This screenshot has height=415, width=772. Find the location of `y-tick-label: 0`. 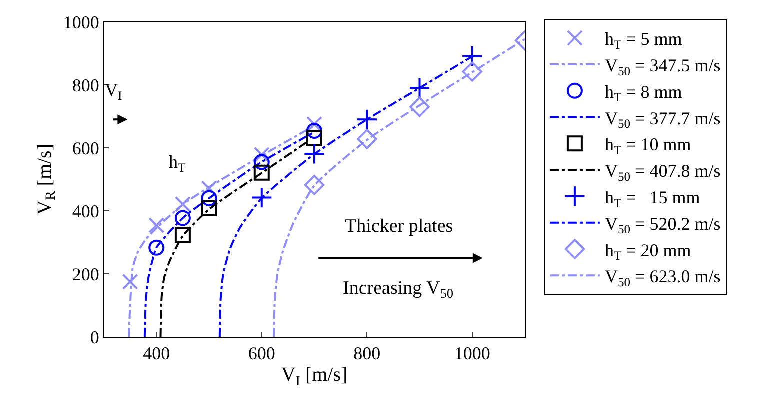

y-tick-label: 0 is located at coordinates (95, 337).